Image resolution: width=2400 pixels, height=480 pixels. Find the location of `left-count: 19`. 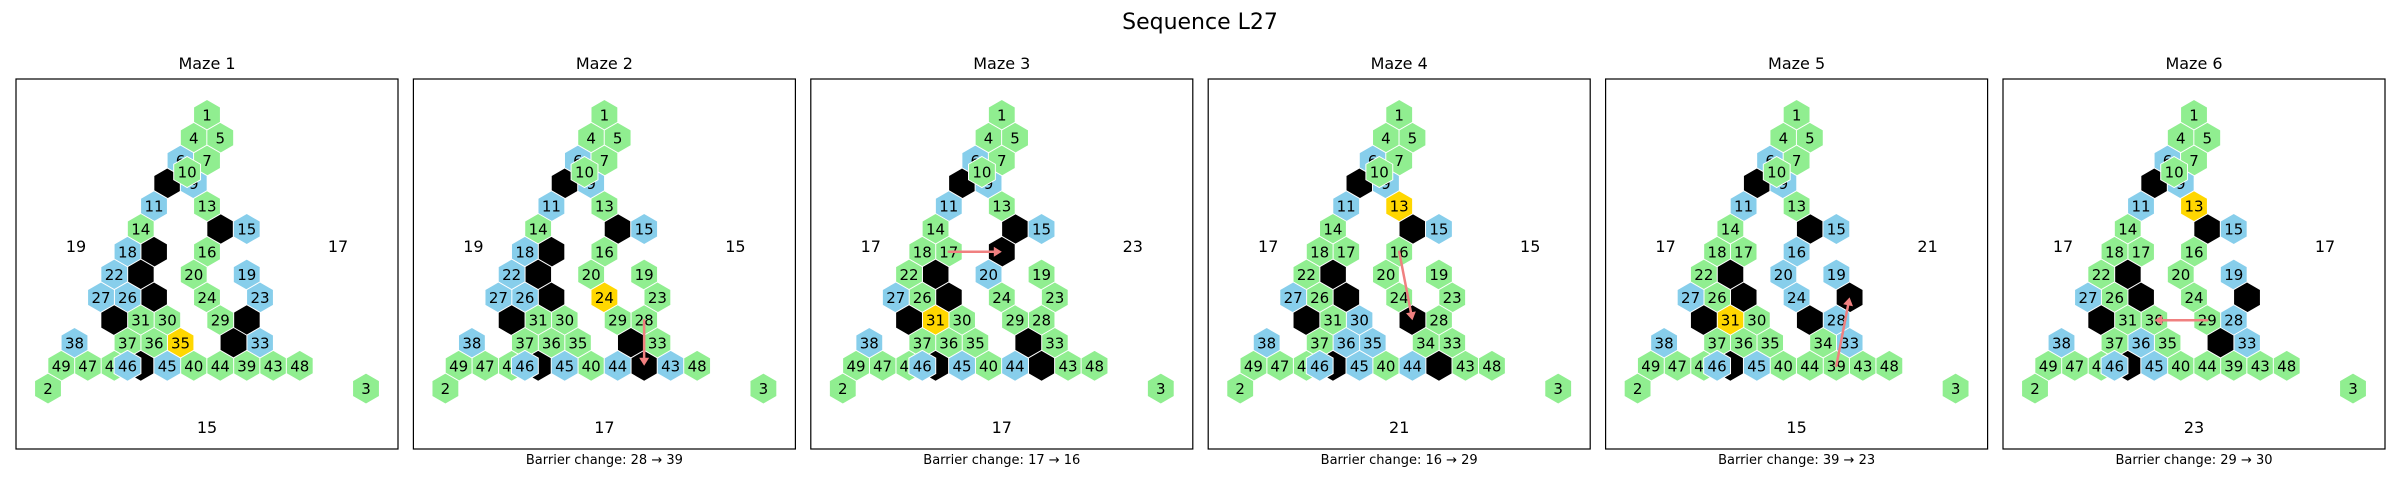

left-count: 19 is located at coordinates (76, 246).